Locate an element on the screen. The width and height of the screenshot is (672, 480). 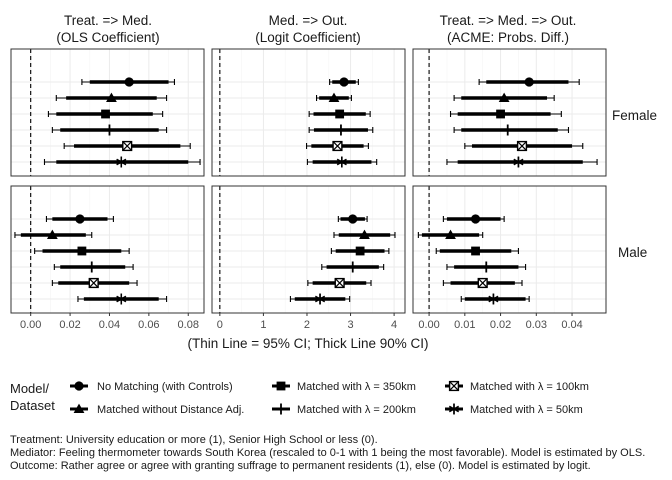
estimate-male-col2-series3 is located at coordinates (360, 251).